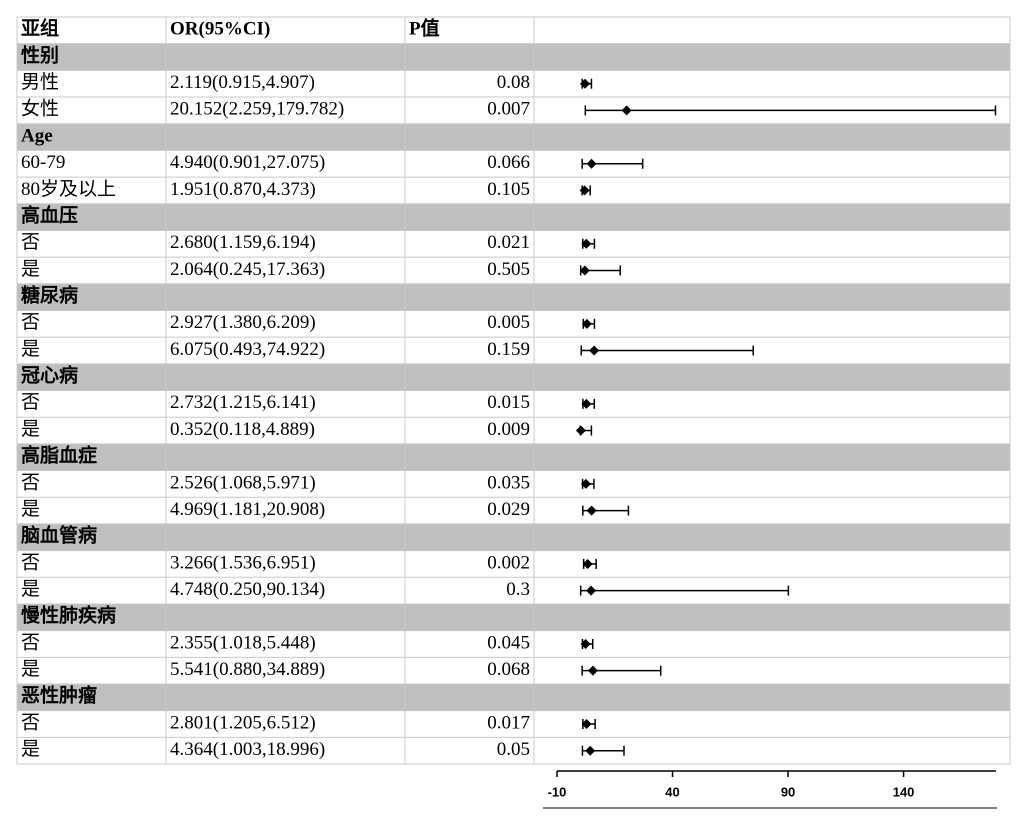 The height and width of the screenshot is (827, 1023). Describe the element at coordinates (508, 429) in the screenshot. I see `p-value: 0.009` at that location.